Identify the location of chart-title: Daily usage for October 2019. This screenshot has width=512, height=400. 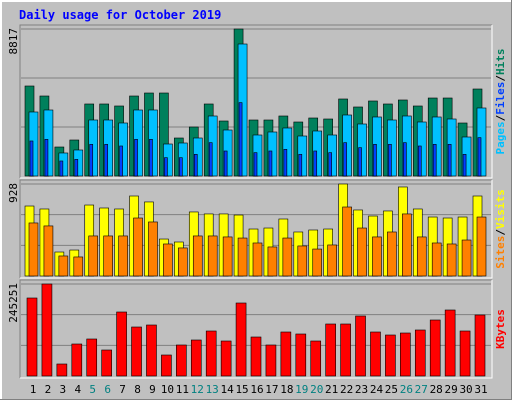
(120, 15).